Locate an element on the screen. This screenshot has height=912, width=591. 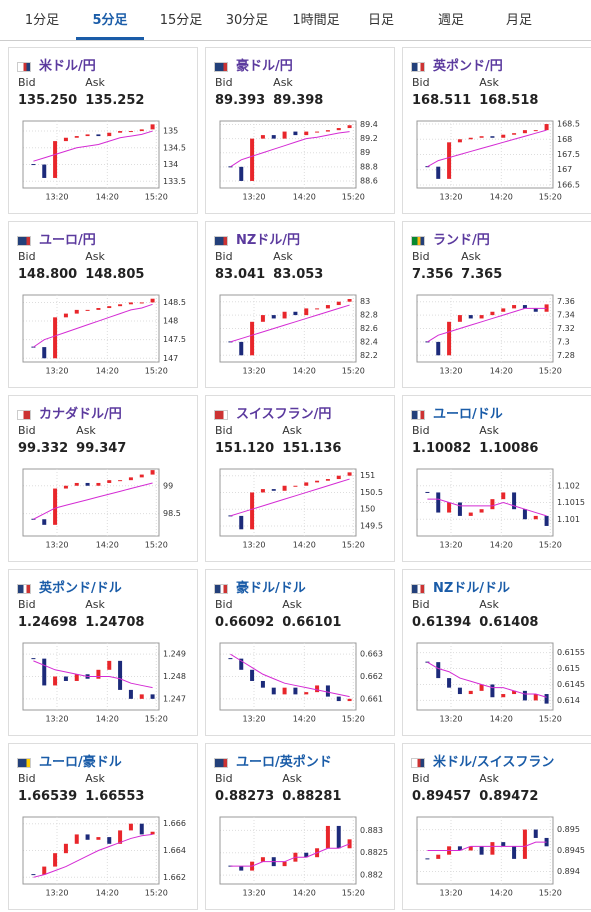
card-header: 米ドル/スイスフラン is located at coordinates (482, 760).